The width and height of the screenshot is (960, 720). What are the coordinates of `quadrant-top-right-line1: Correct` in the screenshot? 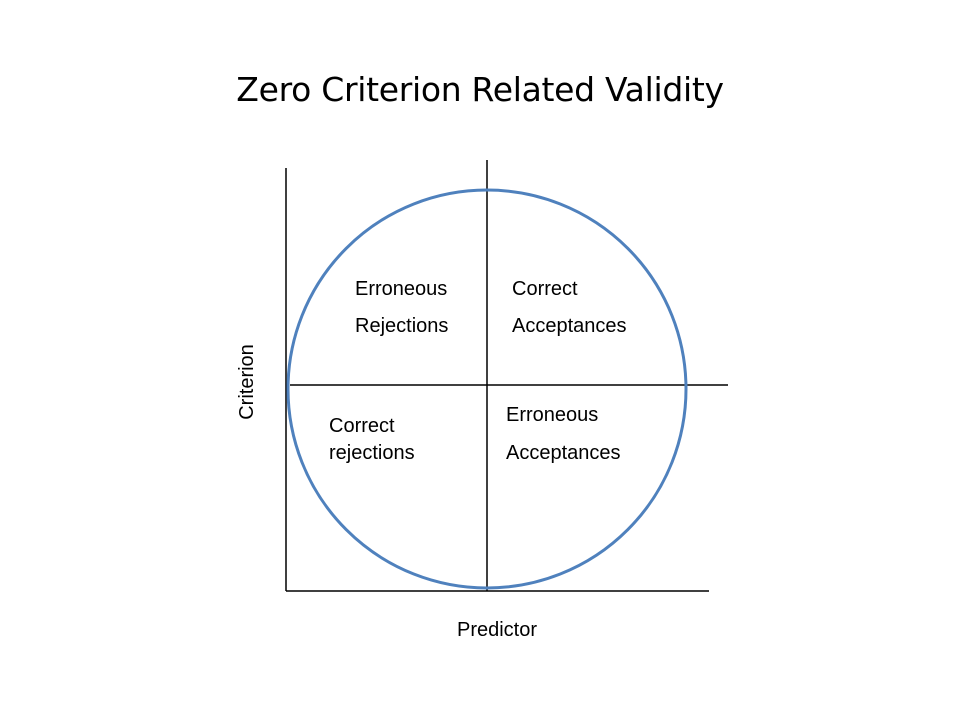 It's located at (545, 289).